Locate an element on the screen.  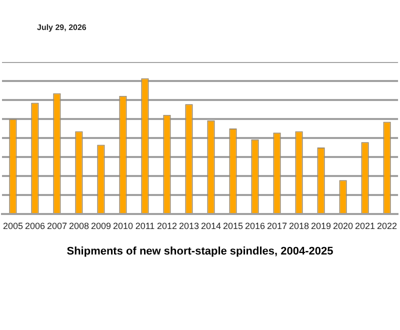
x-tick-label: 2012 is located at coordinates (167, 225).